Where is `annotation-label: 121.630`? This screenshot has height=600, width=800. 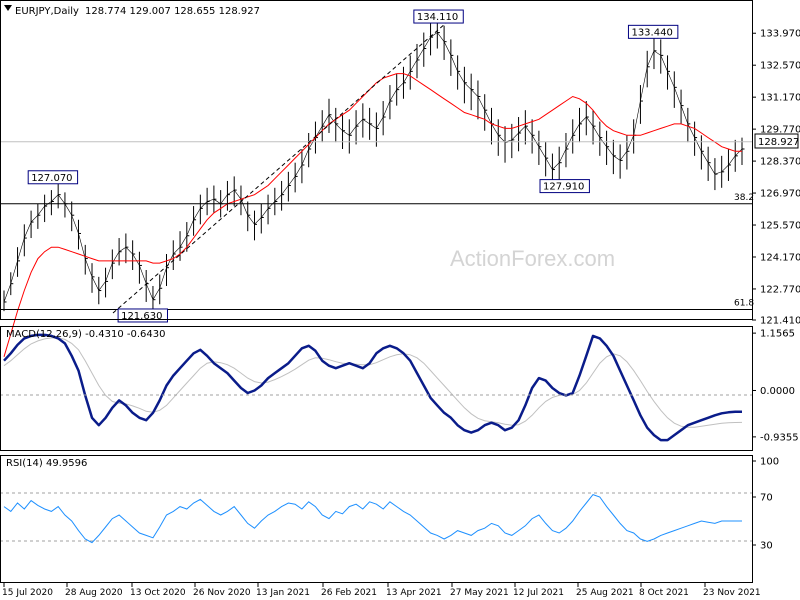
annotation-label: 121.630 is located at coordinates (141, 316).